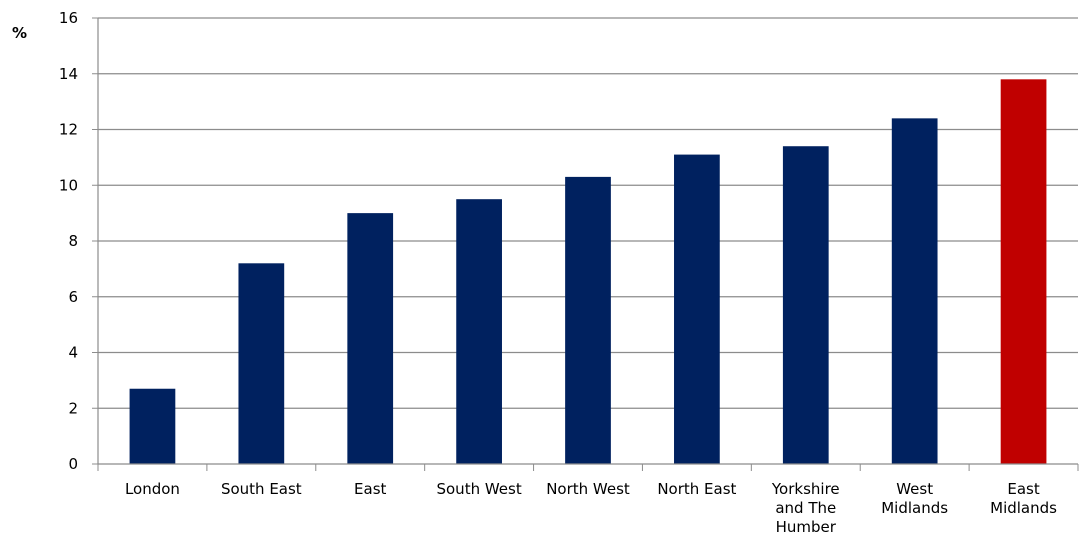  I want to click on x-category-label-2: East, so click(370, 489).